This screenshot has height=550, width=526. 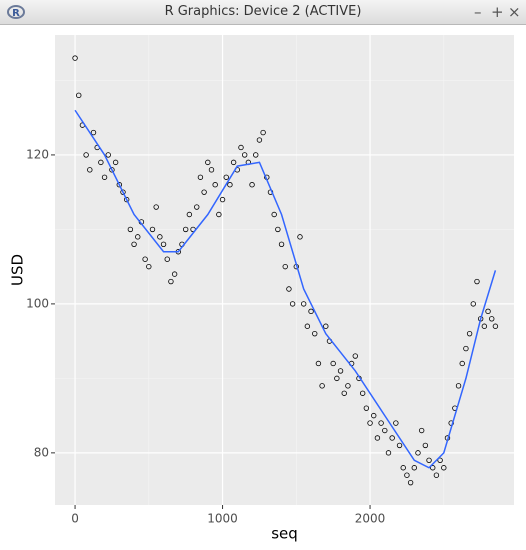 I want to click on close-button: ×, so click(x=514, y=12).